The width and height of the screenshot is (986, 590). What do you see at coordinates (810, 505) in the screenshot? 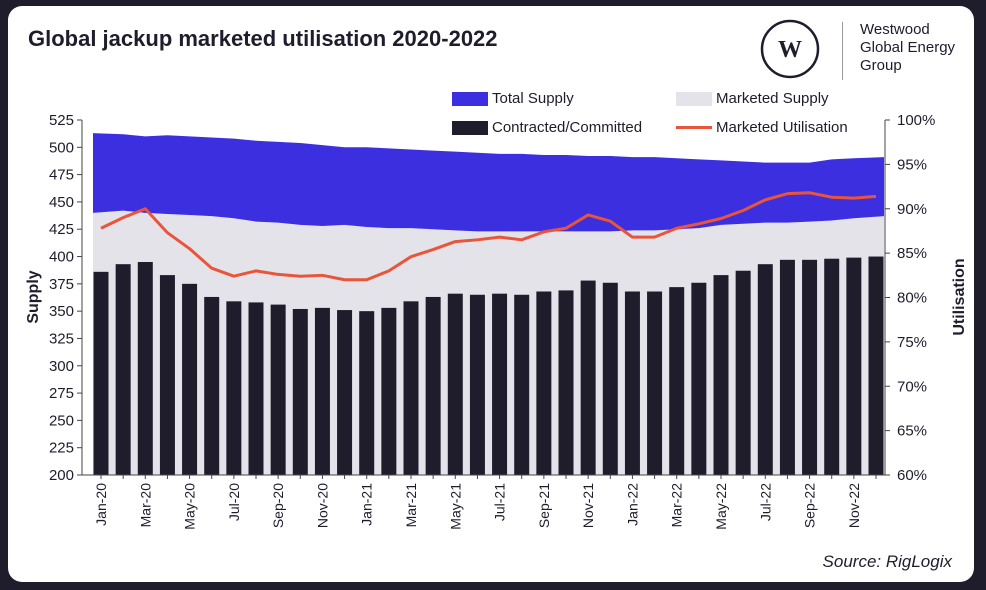
I see `x-tick-label: Sep-22` at bounding box center [810, 505].